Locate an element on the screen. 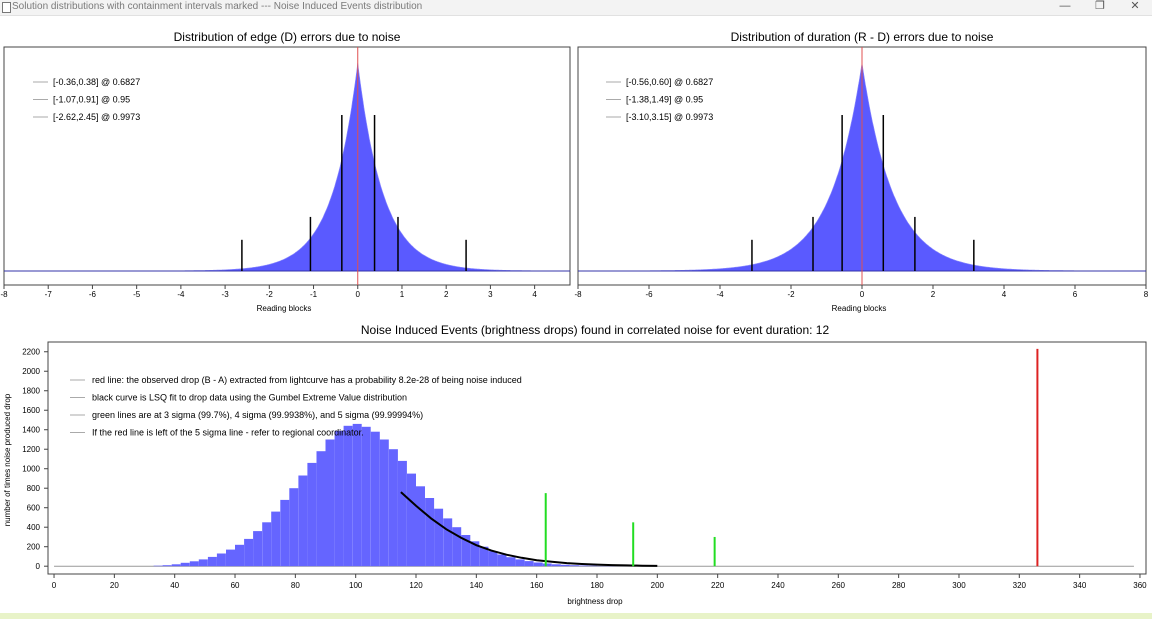  chart-2-x-tick-label-2: -6 is located at coordinates (649, 294).